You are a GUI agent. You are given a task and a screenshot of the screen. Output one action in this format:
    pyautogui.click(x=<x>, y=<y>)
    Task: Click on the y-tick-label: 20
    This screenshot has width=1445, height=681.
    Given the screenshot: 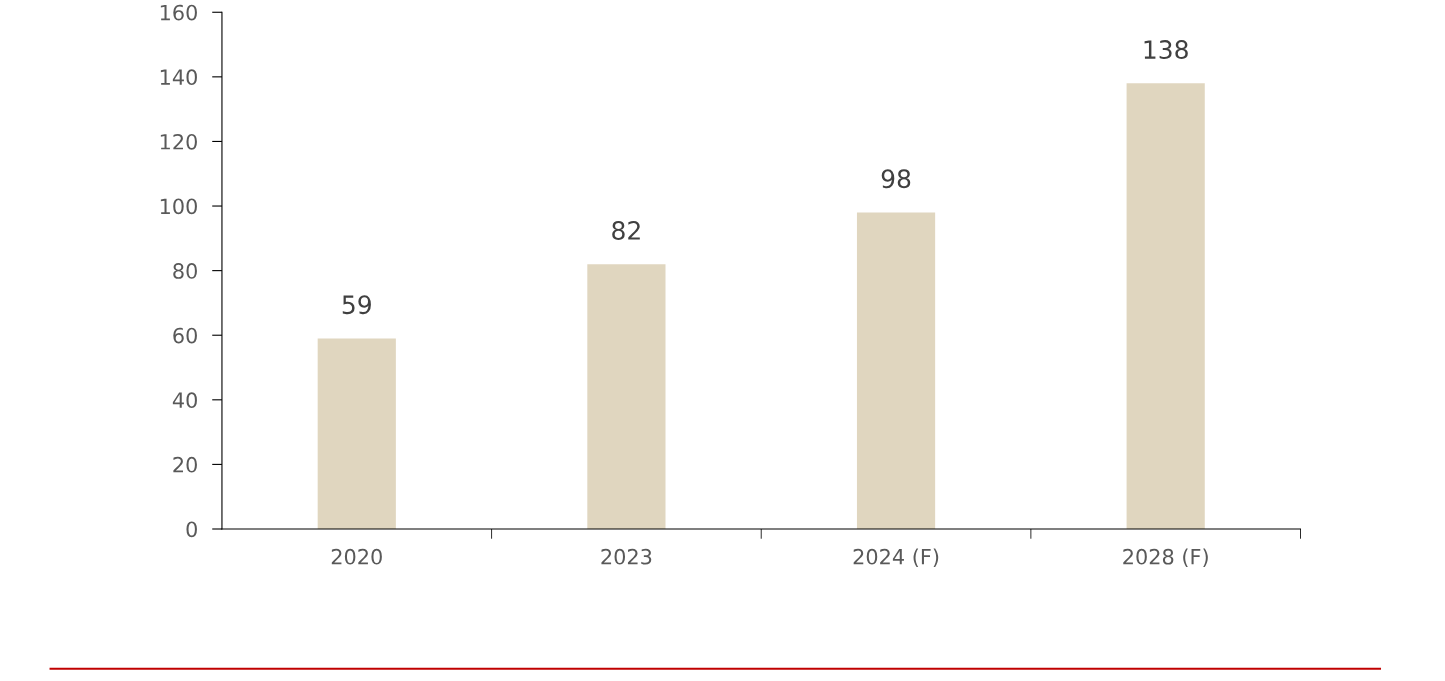 What is the action you would take?
    pyautogui.click(x=185, y=464)
    